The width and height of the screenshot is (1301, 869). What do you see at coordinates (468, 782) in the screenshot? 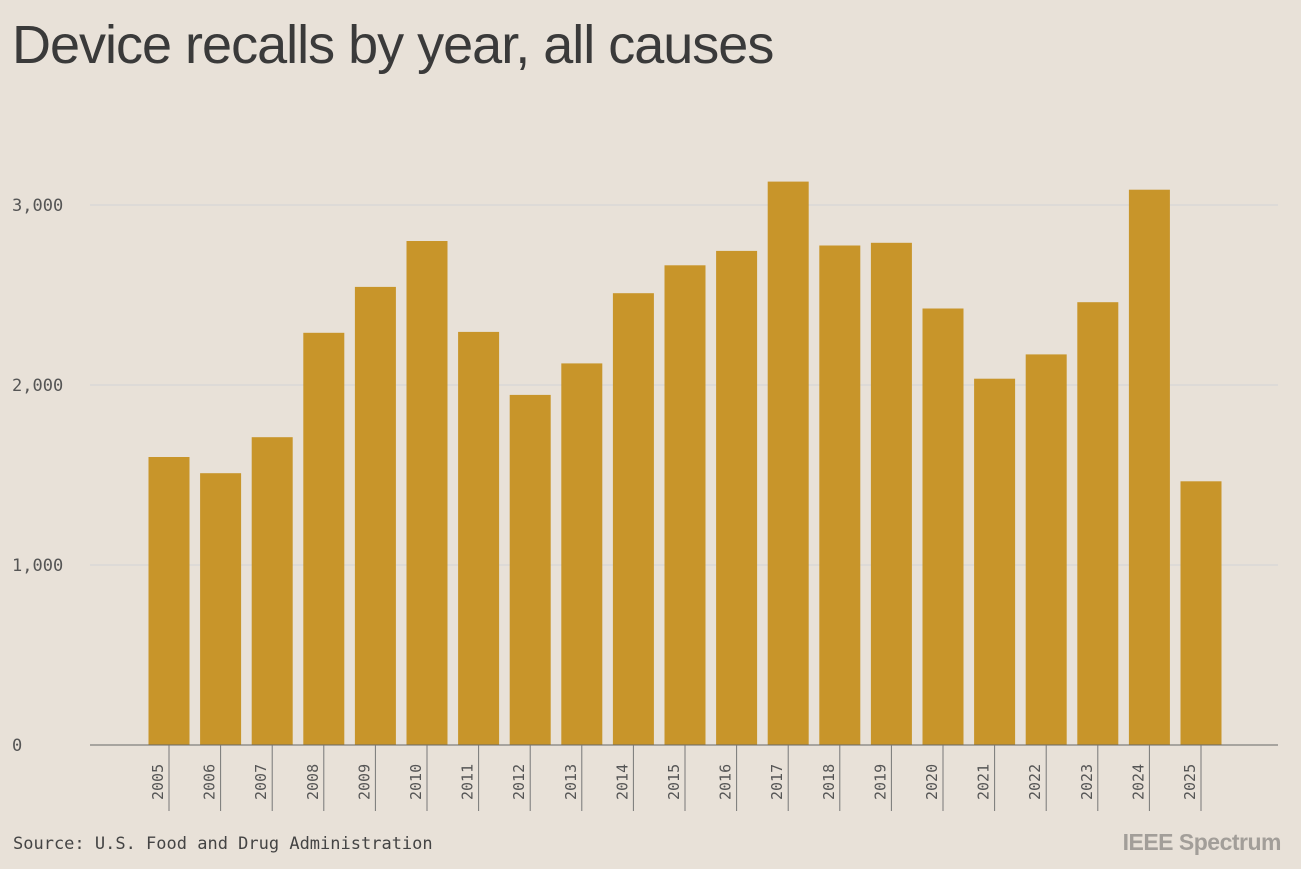
I see `x-tick-label-2011: 2011` at bounding box center [468, 782].